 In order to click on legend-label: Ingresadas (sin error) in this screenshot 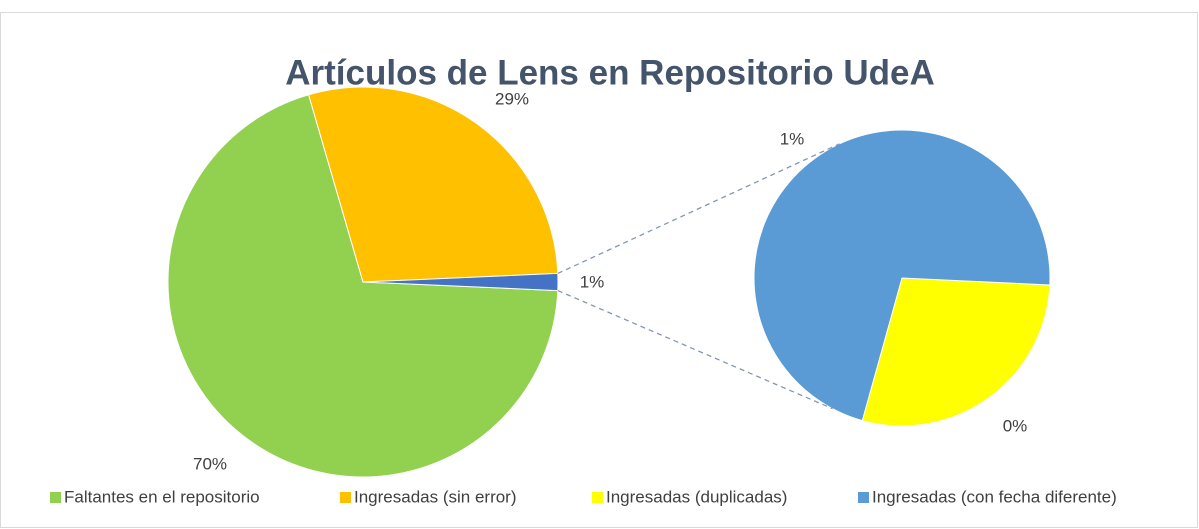, I will do `click(435, 496)`.